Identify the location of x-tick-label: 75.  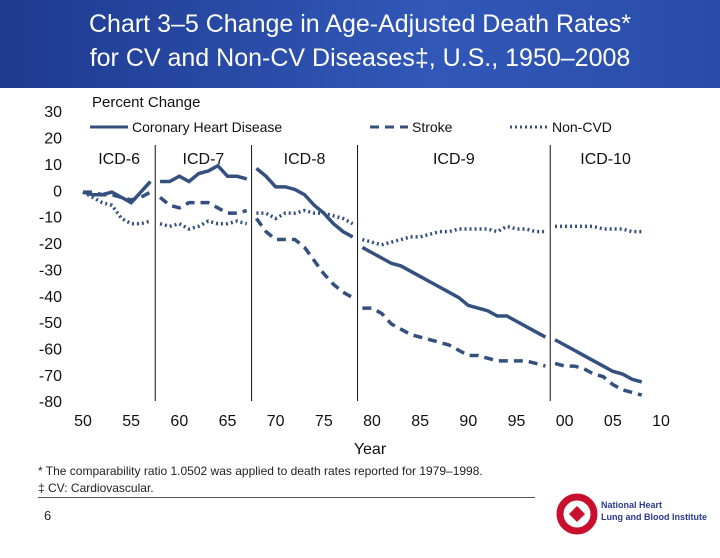
(324, 421).